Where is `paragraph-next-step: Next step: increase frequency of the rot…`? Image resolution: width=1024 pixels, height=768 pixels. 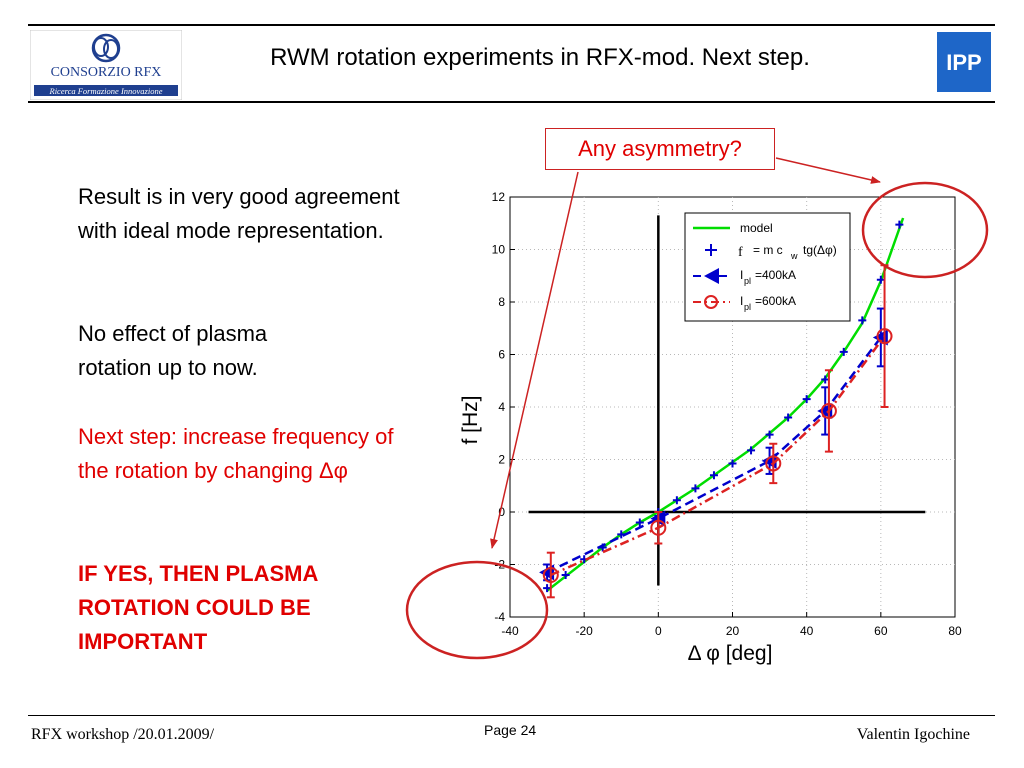
paragraph-next-step: Next step: increase frequency of the rot… is located at coordinates (236, 453).